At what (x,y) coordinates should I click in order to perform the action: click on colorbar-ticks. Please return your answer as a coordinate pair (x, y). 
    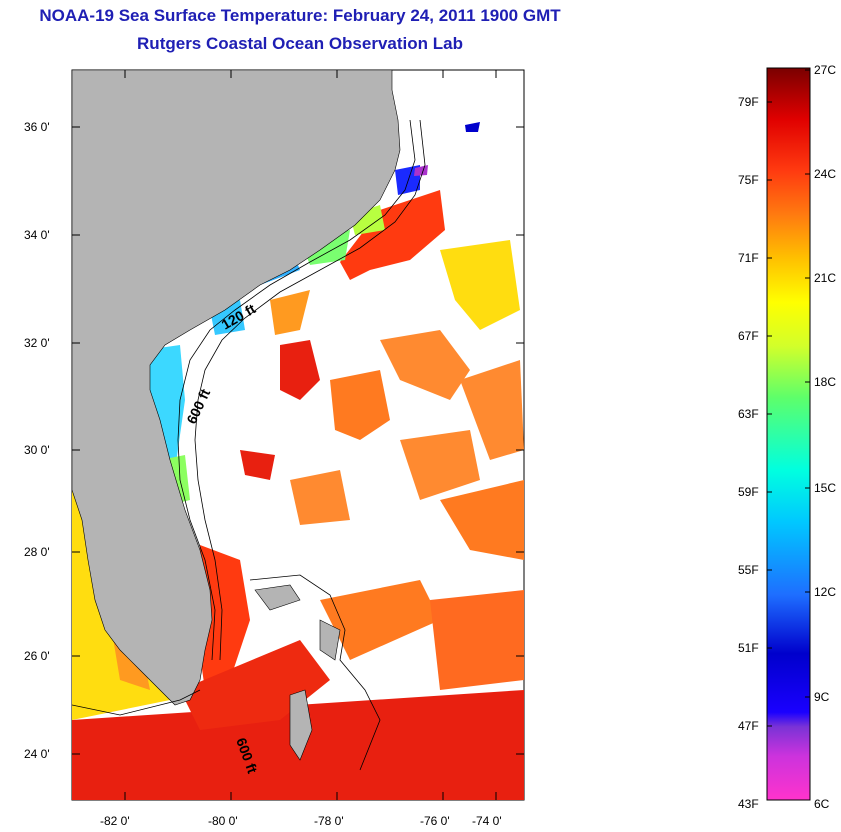
    Looking at the image, I should click on (788, 398).